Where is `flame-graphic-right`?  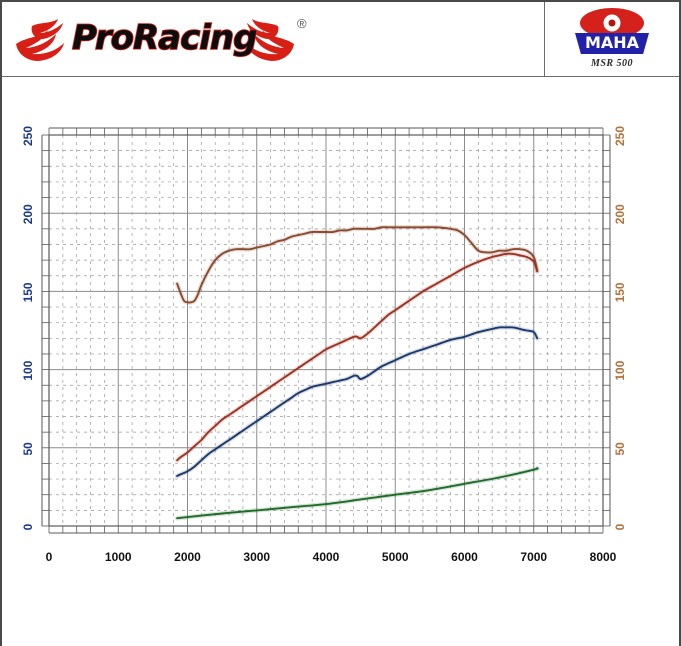 flame-graphic-right is located at coordinates (270, 40).